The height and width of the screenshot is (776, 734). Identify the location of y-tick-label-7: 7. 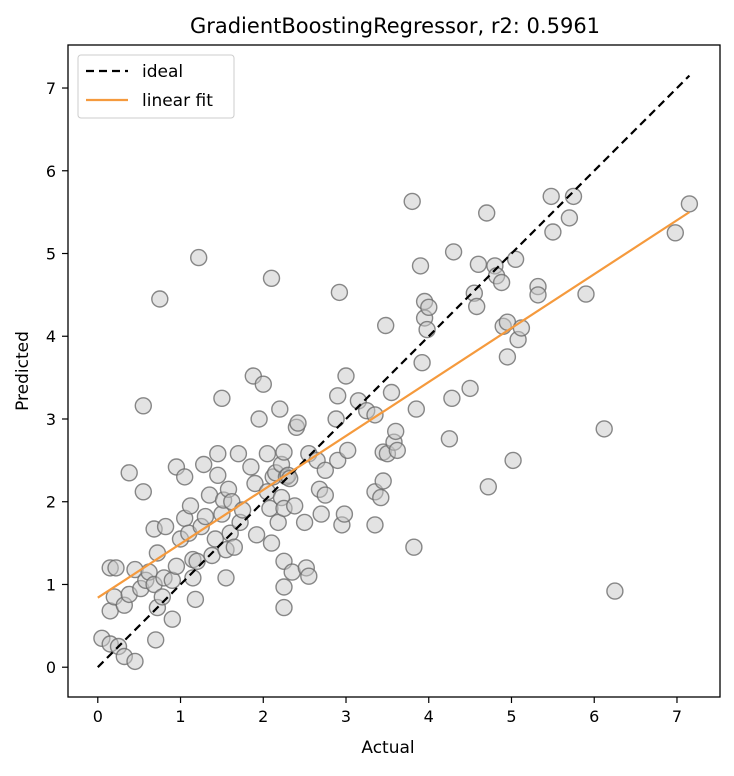
(51, 88).